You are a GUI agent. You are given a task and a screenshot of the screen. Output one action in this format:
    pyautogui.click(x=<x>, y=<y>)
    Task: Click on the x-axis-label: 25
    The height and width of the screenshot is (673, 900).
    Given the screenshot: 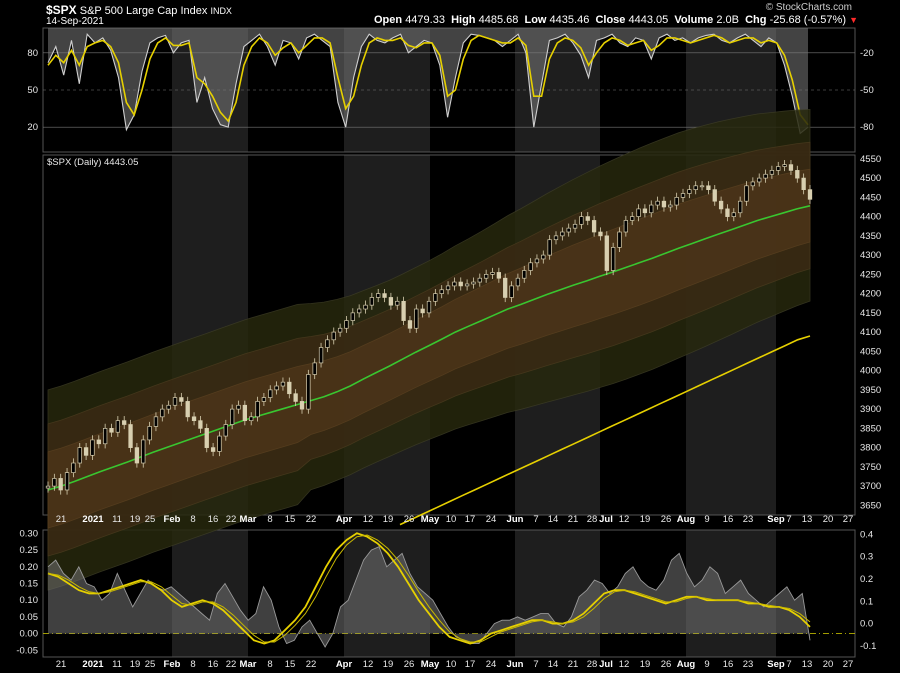 What is the action you would take?
    pyautogui.click(x=150, y=664)
    